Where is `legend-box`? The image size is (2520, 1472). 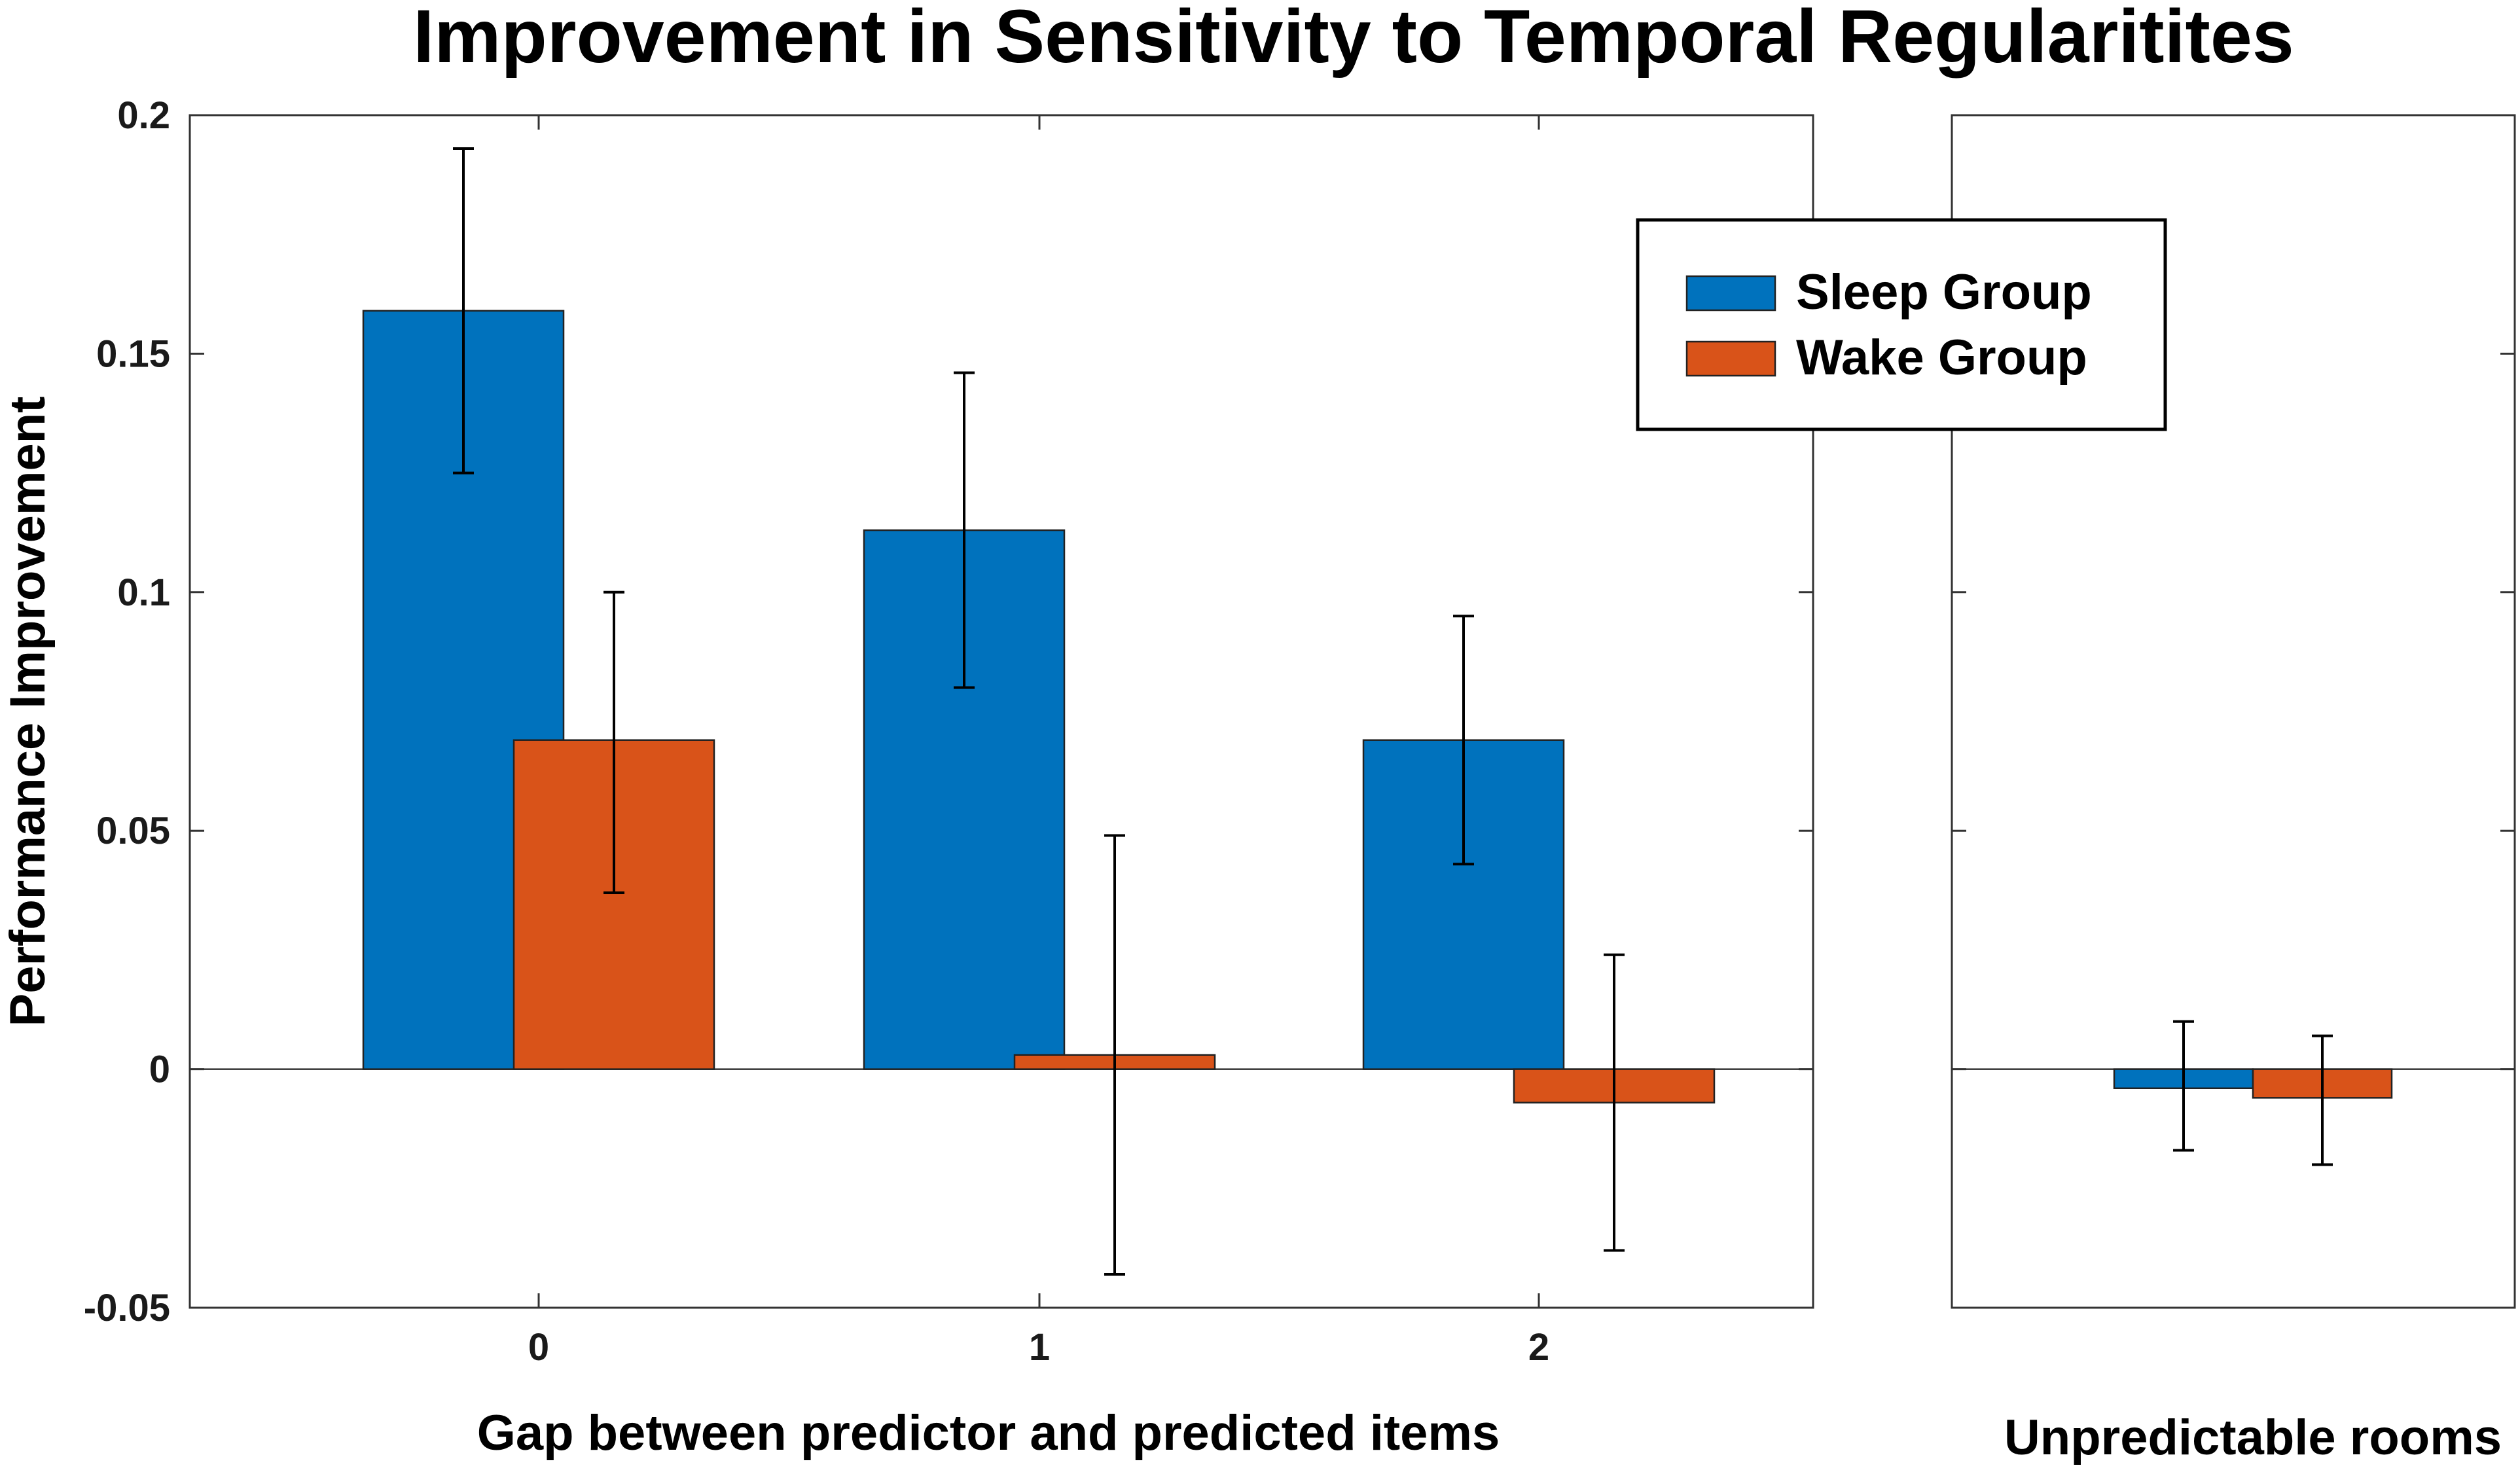
legend-box is located at coordinates (1901, 324).